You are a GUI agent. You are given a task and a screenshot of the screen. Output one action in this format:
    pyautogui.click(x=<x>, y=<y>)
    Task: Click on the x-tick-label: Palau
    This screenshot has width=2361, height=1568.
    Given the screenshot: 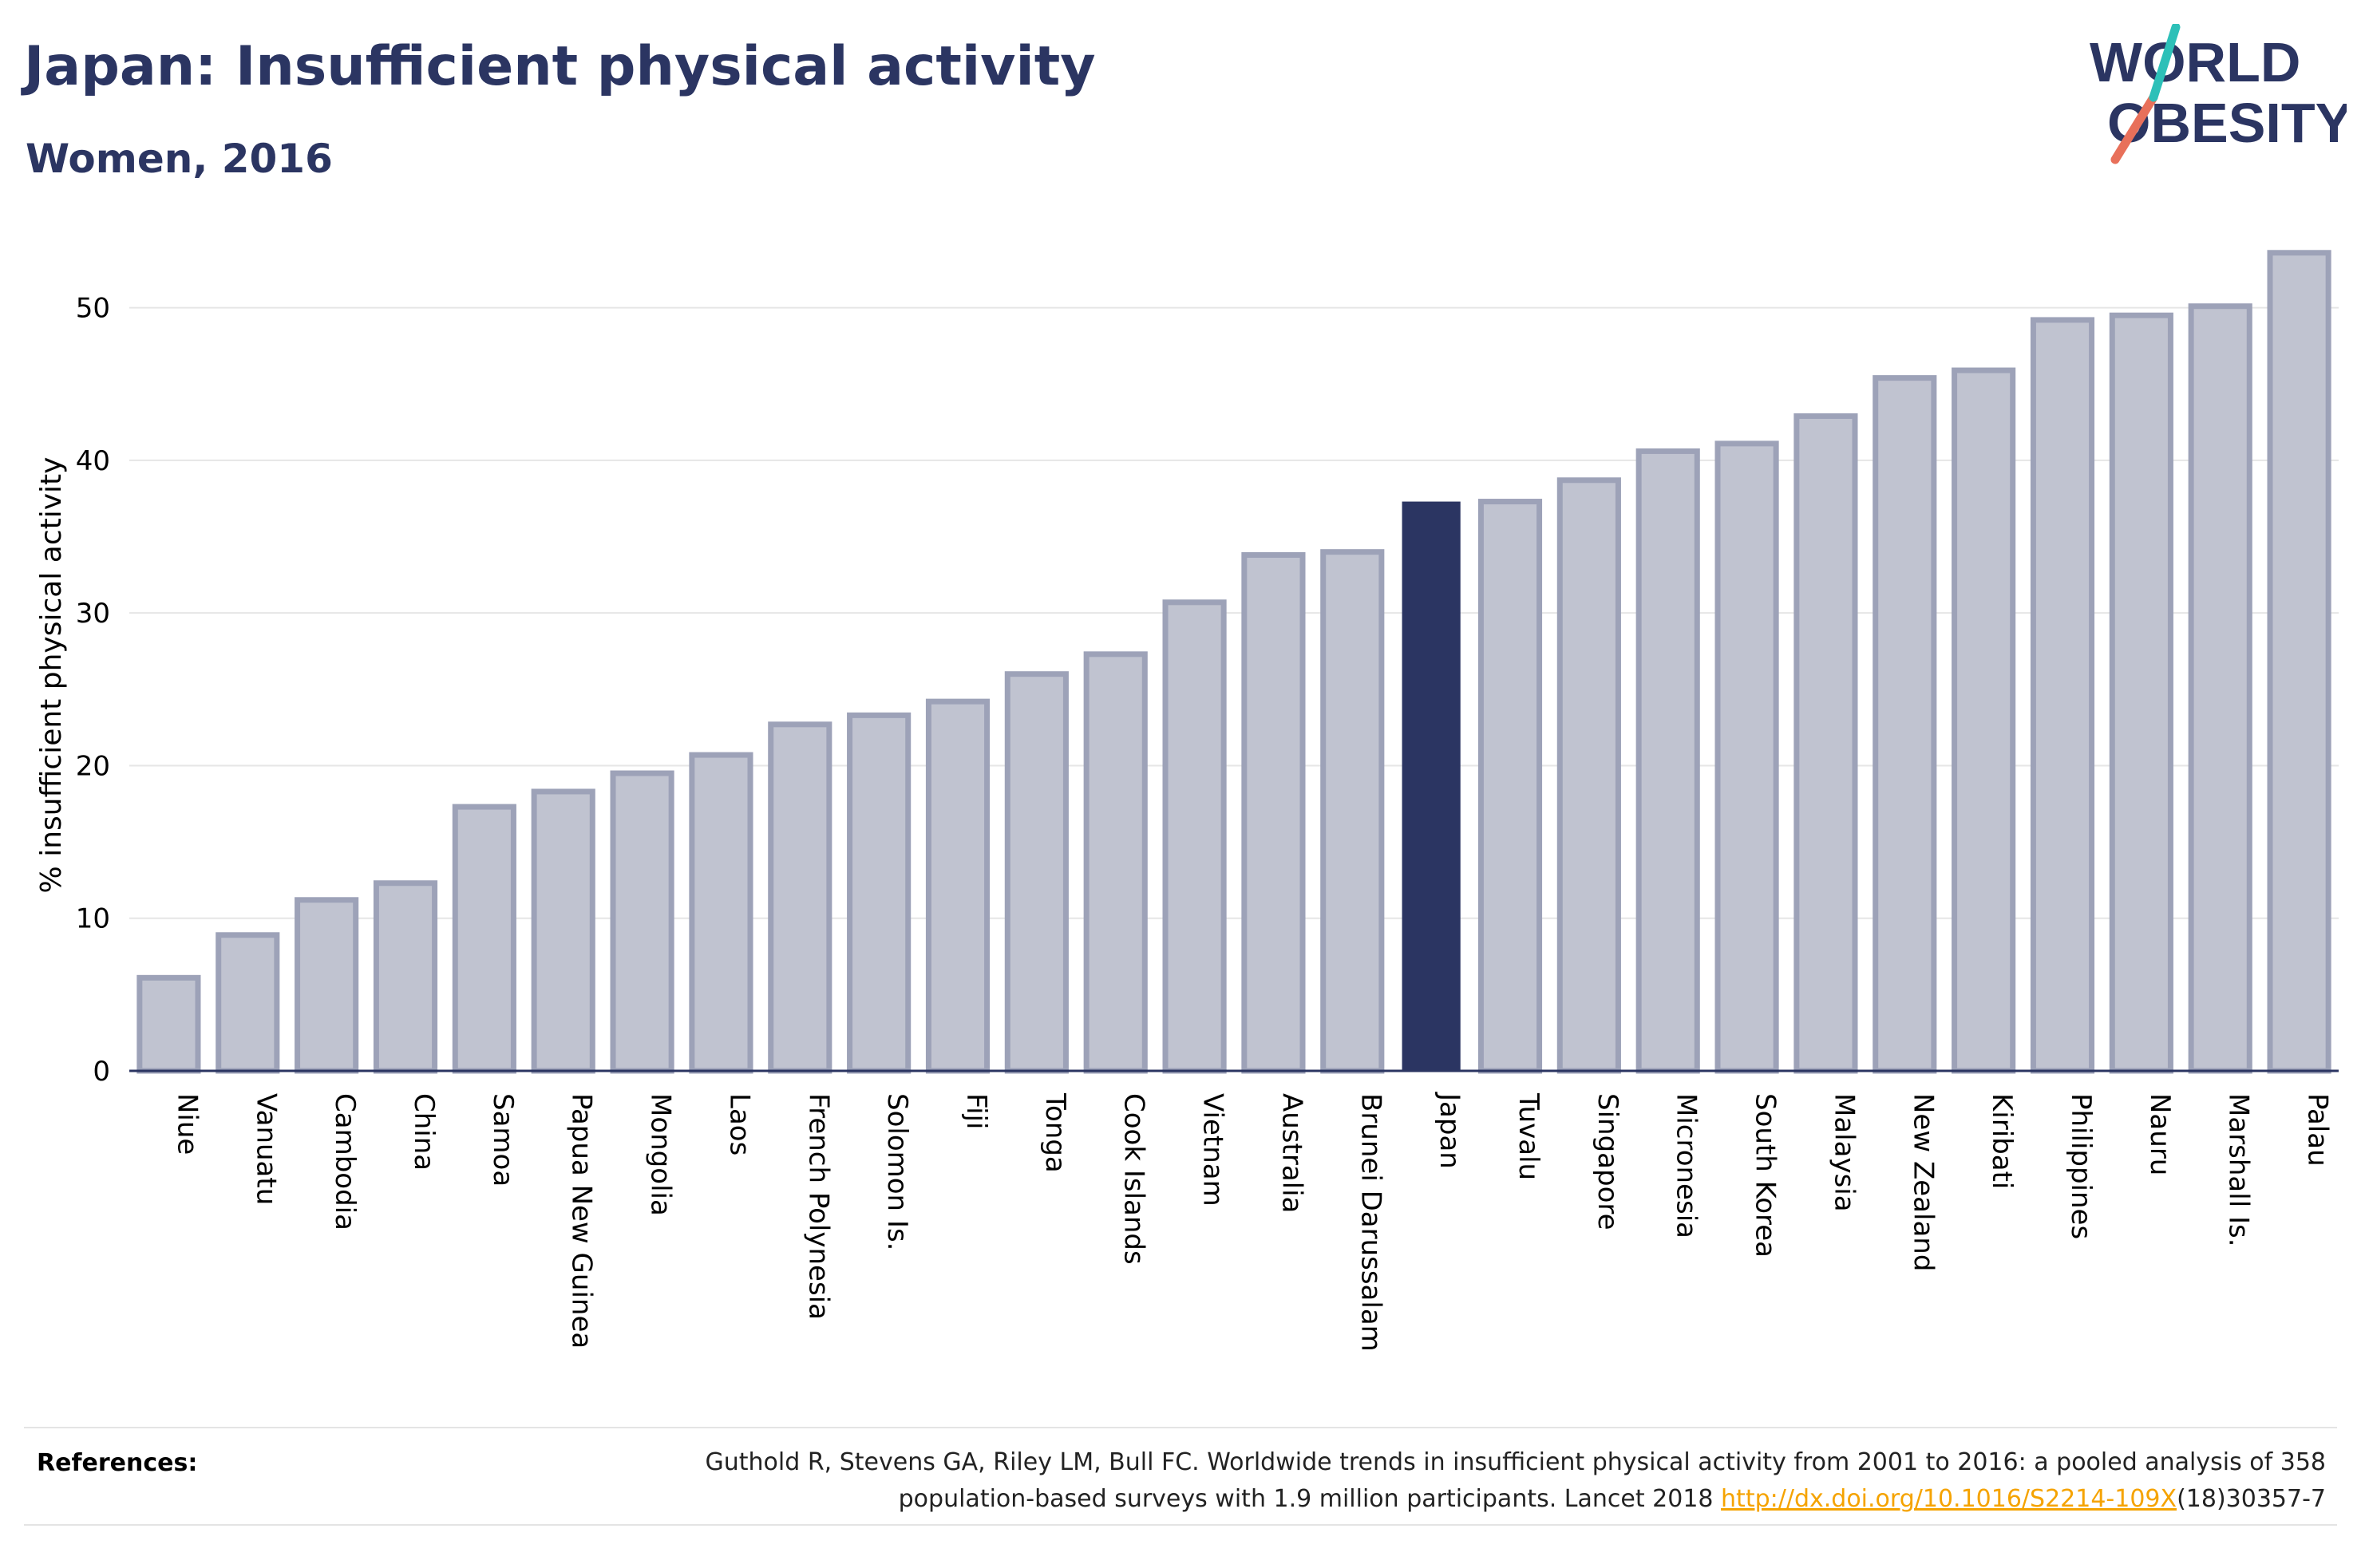 What is the action you would take?
    pyautogui.click(x=2318, y=1130)
    